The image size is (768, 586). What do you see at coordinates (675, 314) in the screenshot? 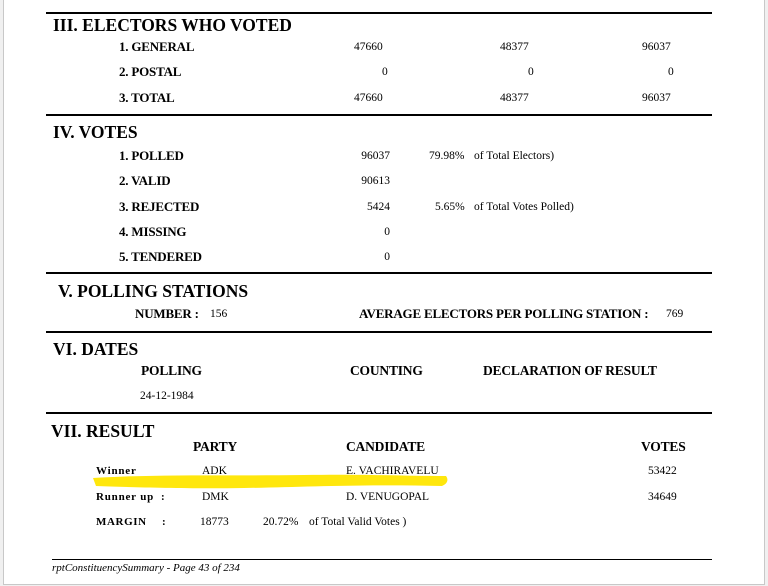
I see `avg-electors-value: 769` at bounding box center [675, 314].